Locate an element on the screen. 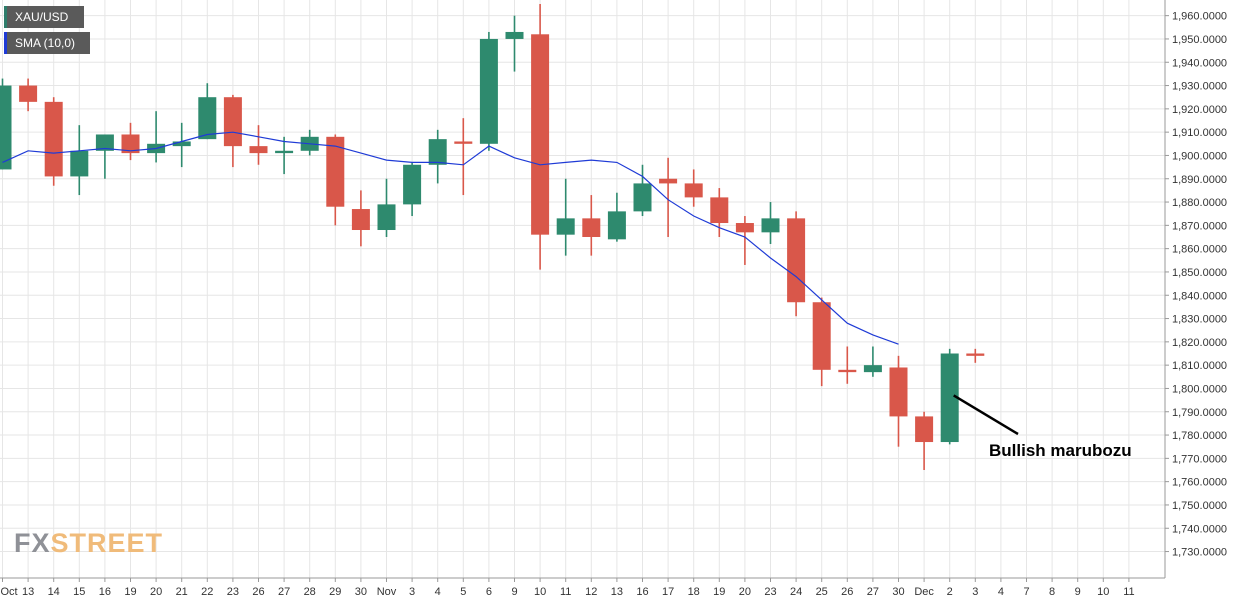 This screenshot has width=1243, height=602. x-tick-label: 5 is located at coordinates (463, 592).